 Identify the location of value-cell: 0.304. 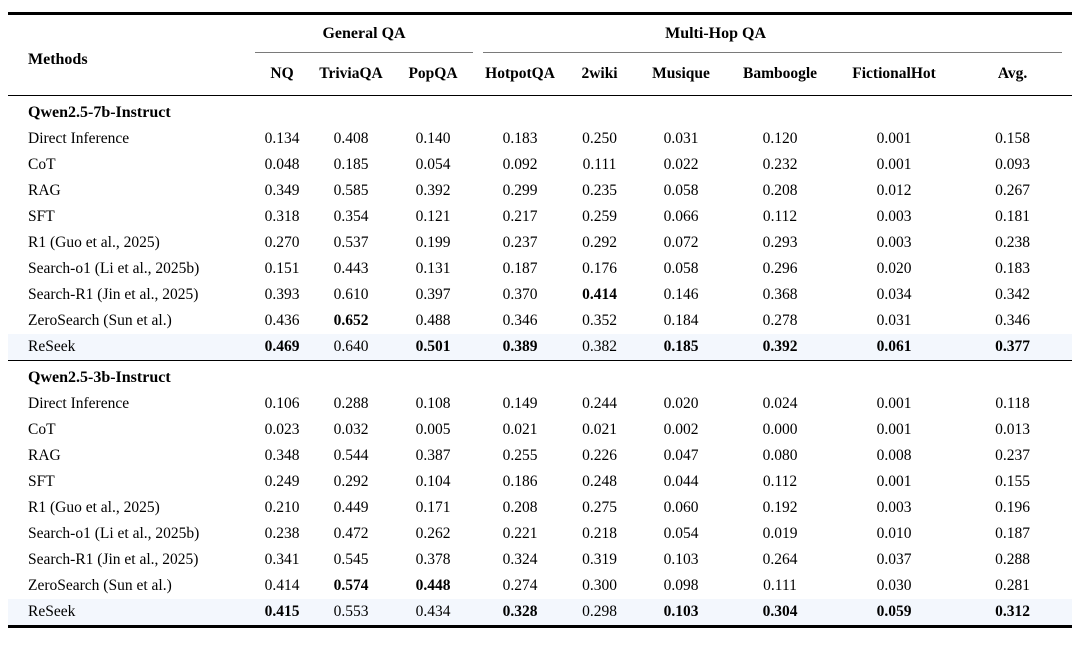
(780, 613).